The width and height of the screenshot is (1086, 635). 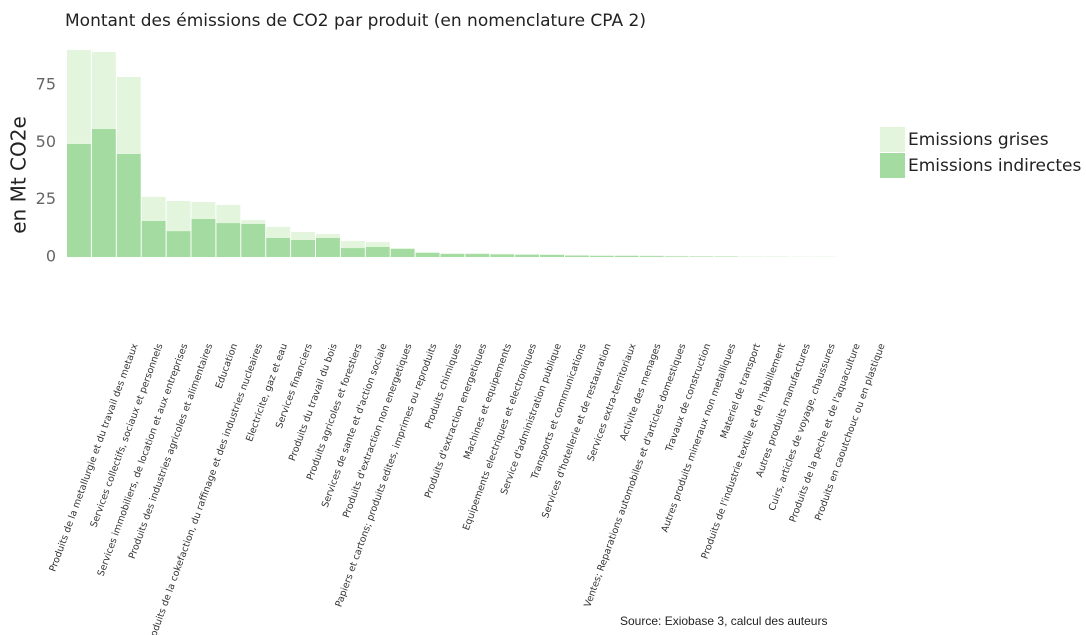 I want to click on legend-label: Emissions indirectes, so click(x=994, y=166).